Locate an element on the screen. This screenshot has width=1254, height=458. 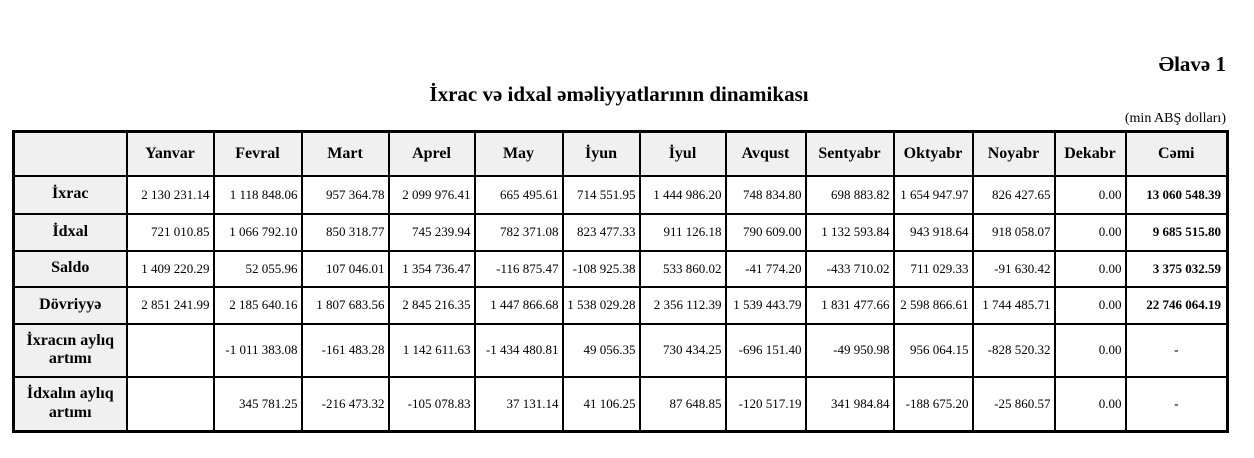
value-cell: 107 046.01 is located at coordinates (345, 268).